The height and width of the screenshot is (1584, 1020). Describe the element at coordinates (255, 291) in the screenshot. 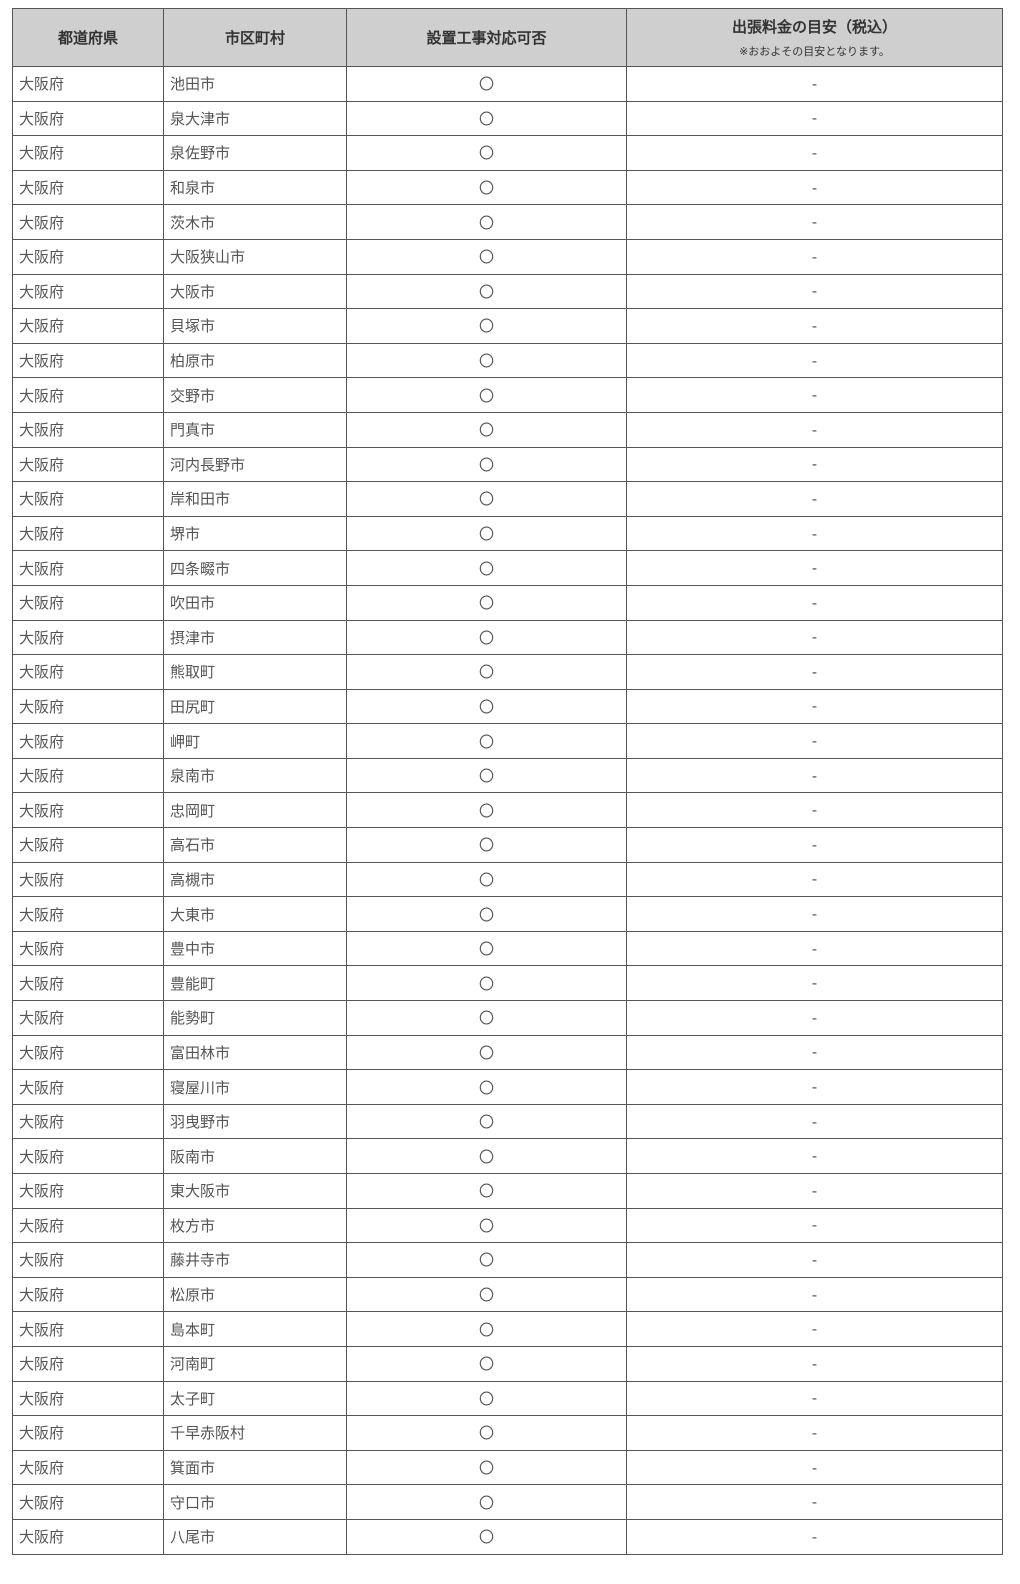

I see `city-cell: 大阪市` at that location.